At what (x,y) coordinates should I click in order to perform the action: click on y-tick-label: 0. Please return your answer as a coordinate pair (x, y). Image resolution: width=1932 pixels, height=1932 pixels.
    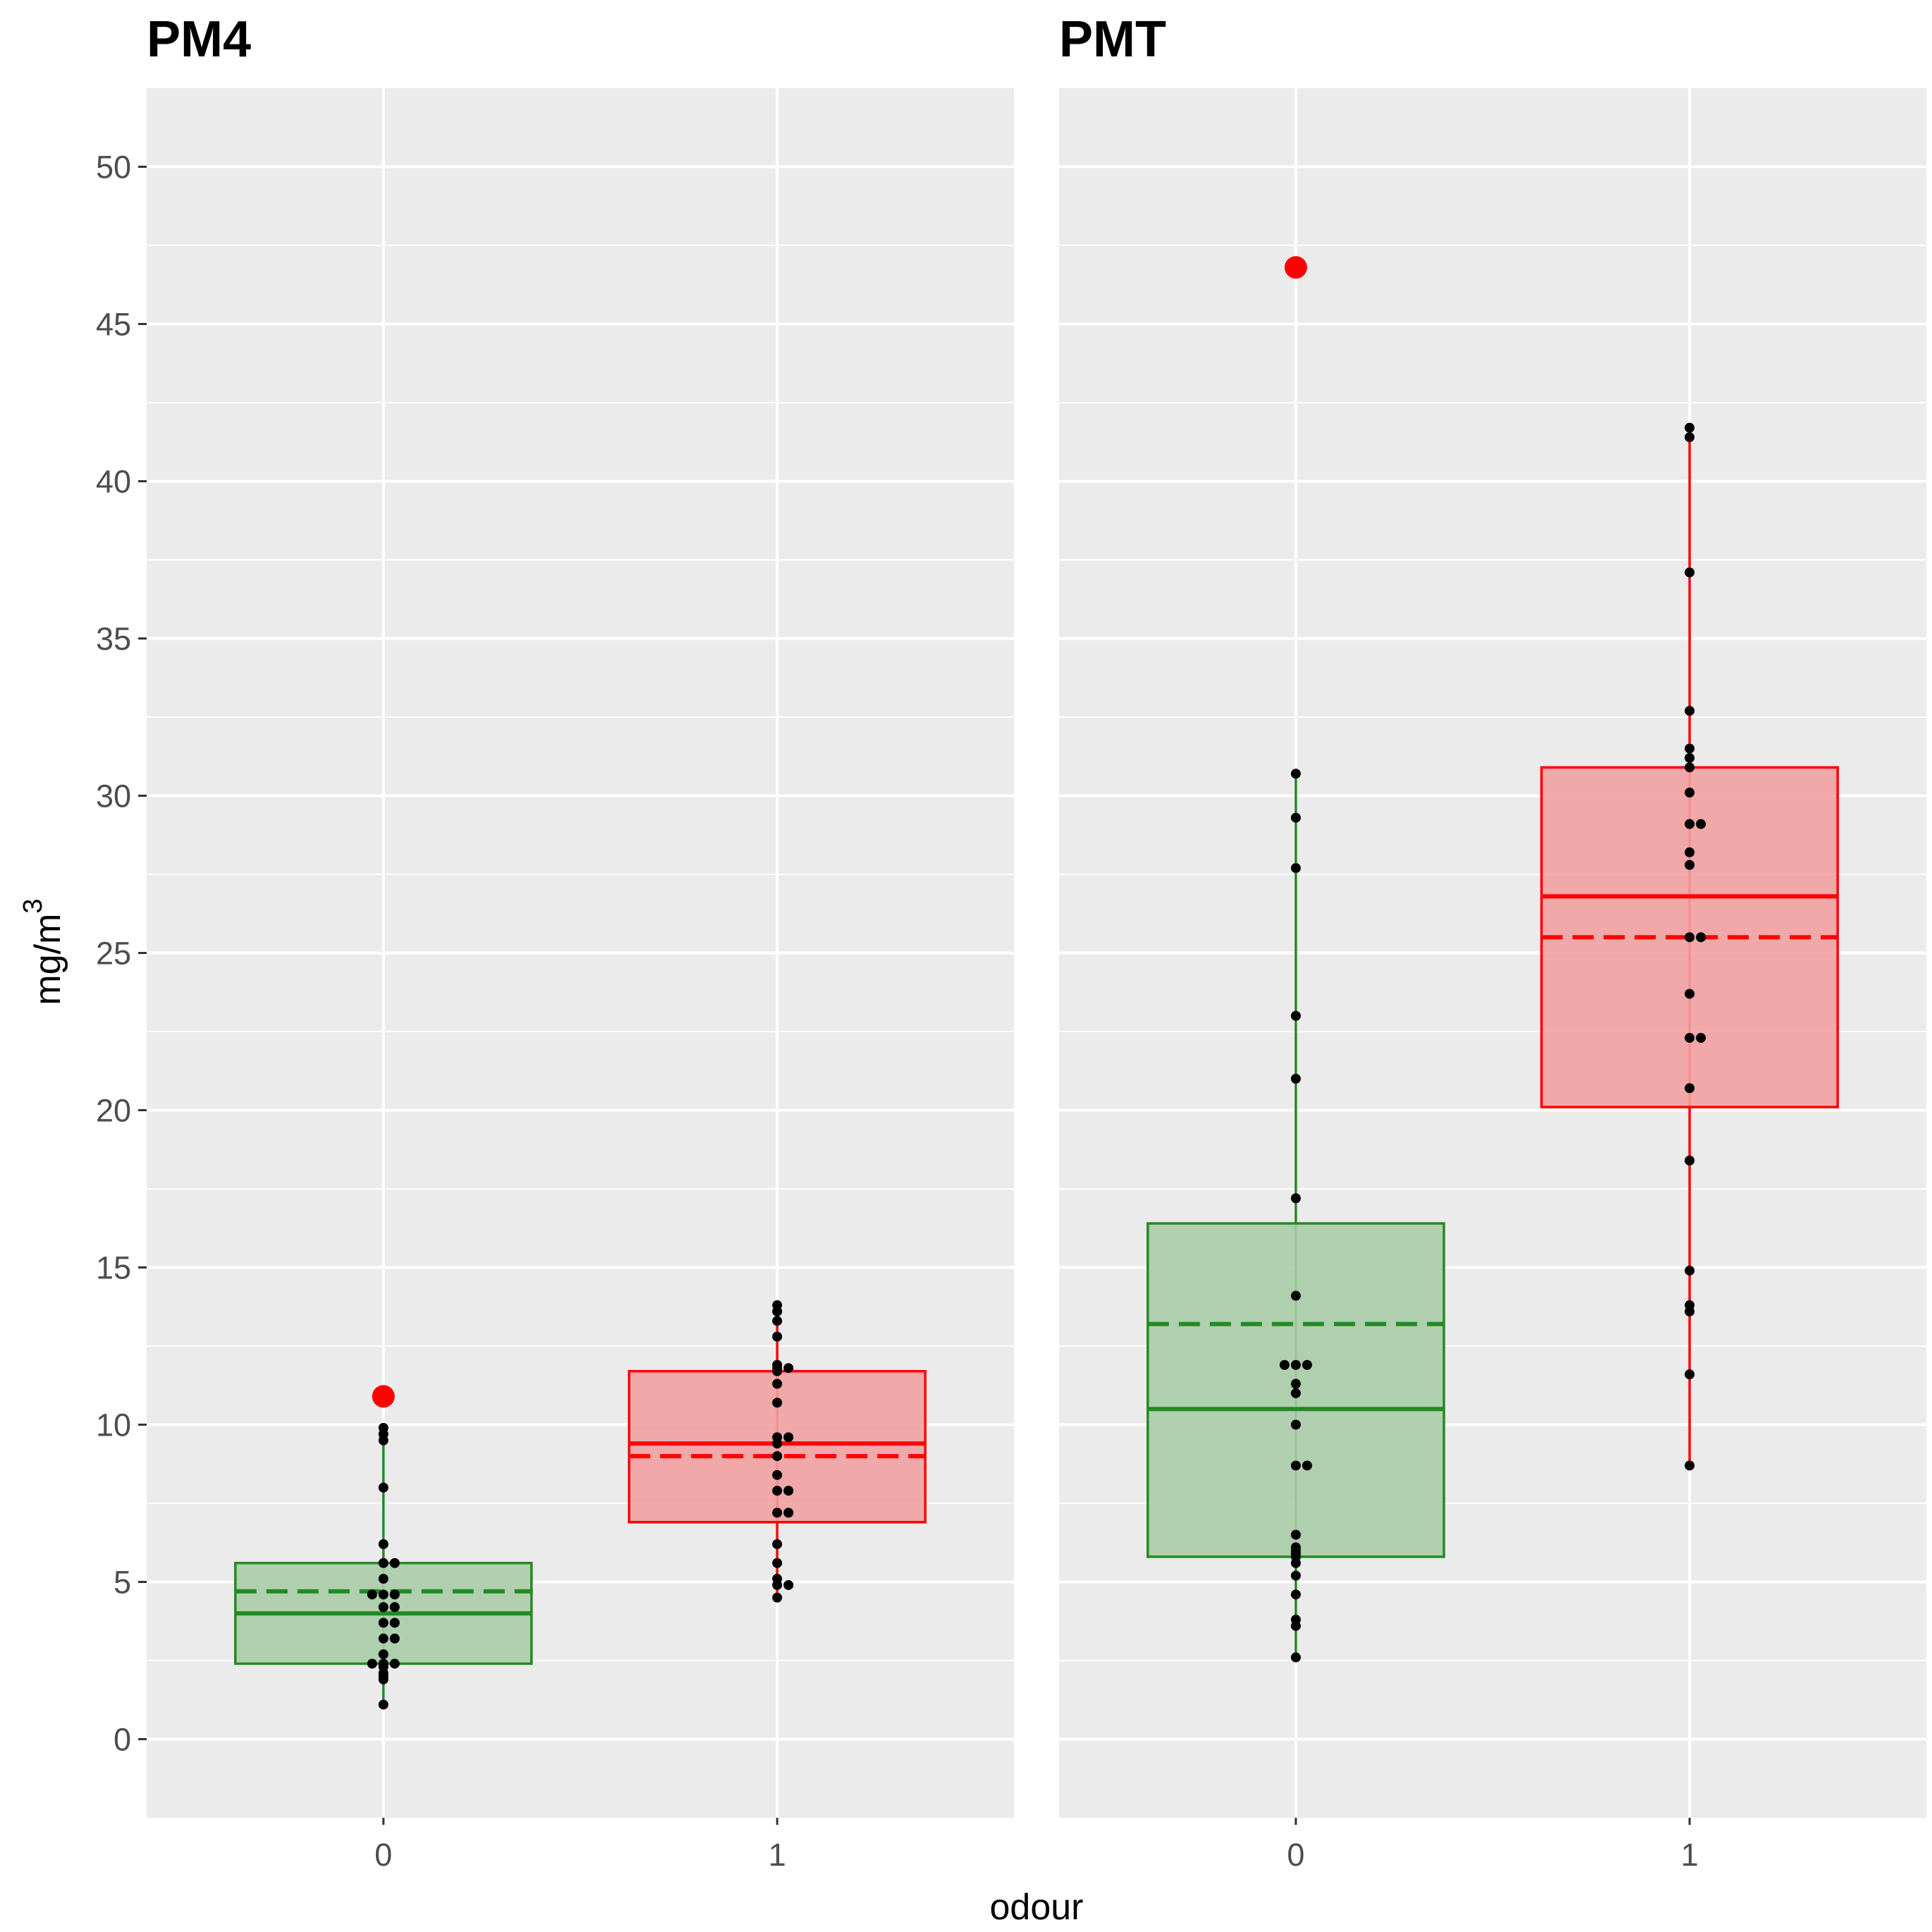
    Looking at the image, I should click on (123, 1740).